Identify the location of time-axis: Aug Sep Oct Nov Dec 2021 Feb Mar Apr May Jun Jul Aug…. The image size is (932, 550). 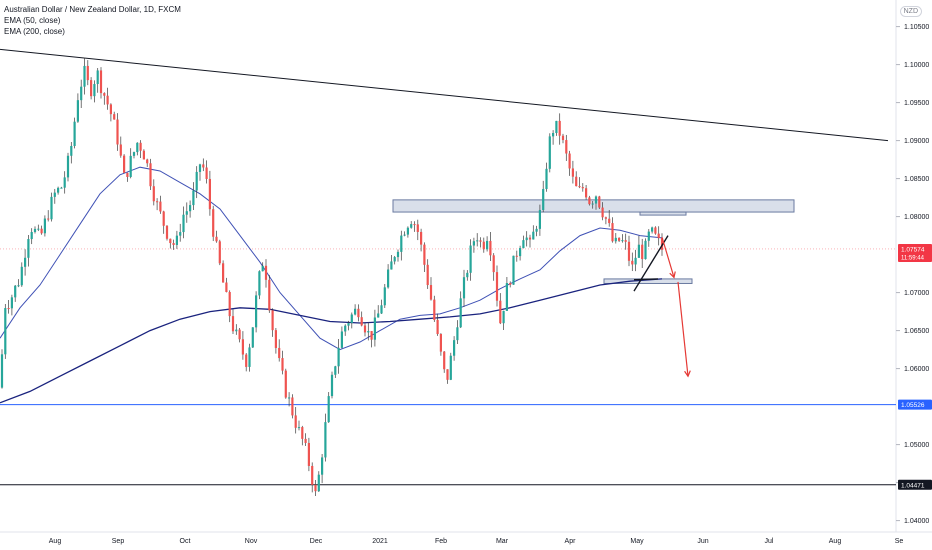
(476, 541).